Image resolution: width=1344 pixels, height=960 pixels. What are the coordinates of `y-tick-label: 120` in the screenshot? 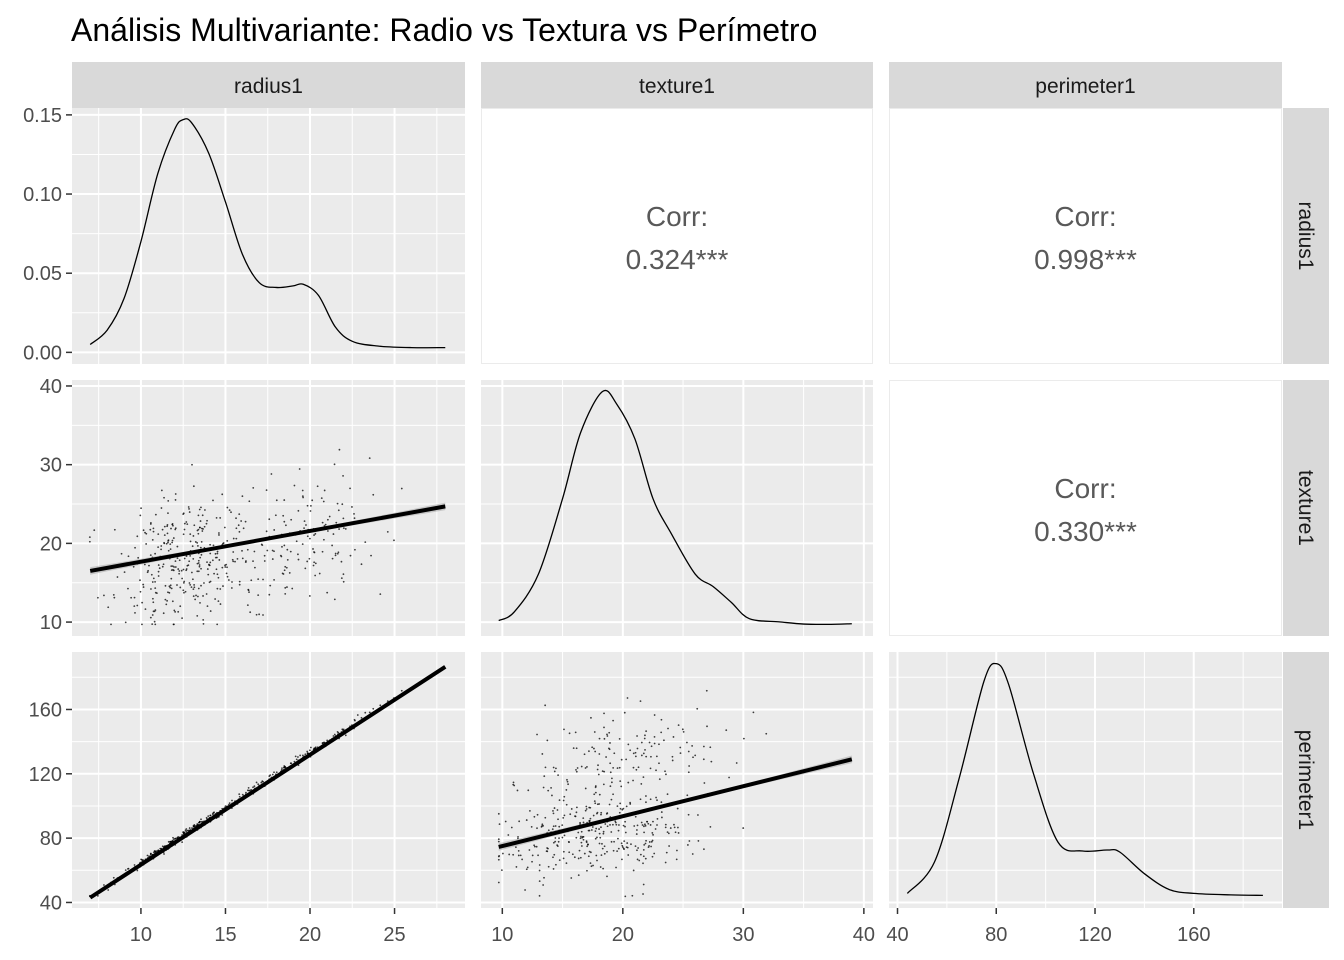 It's located at (45, 775).